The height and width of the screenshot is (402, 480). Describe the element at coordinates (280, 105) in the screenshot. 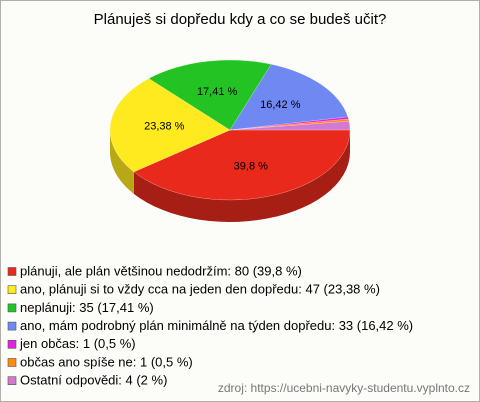

I see `slice-label: 16,42 %` at that location.